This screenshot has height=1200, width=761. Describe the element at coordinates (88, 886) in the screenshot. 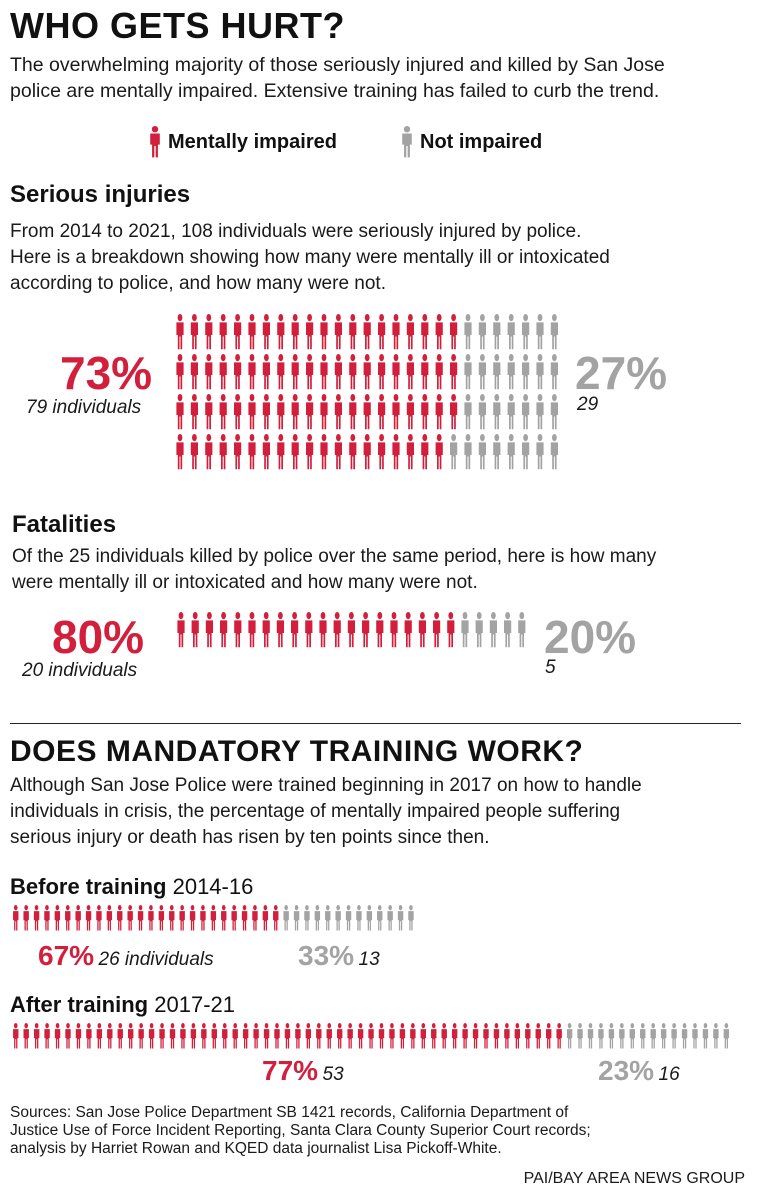

I see `before-label: Before training` at that location.